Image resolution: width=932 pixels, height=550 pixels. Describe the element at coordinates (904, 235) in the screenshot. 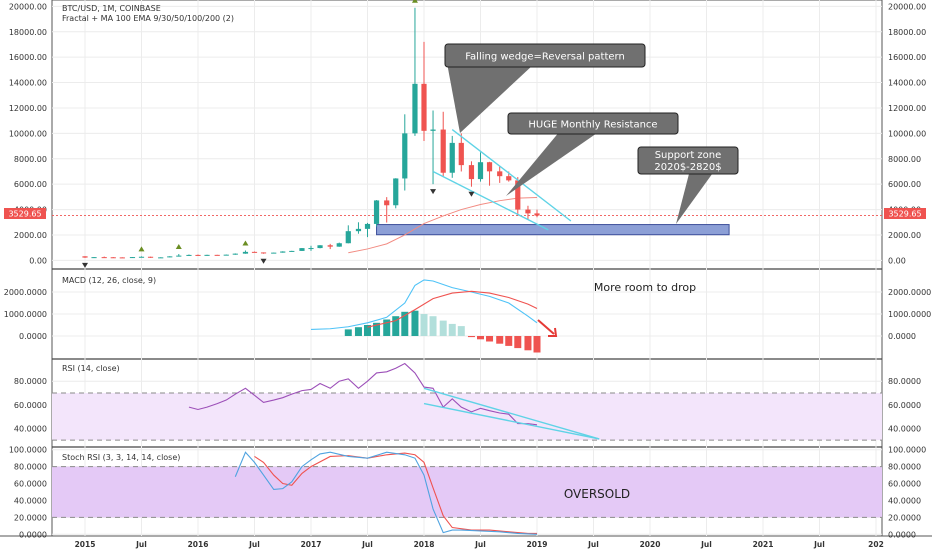

I see `price-tick-label-right: 2000.00` at that location.